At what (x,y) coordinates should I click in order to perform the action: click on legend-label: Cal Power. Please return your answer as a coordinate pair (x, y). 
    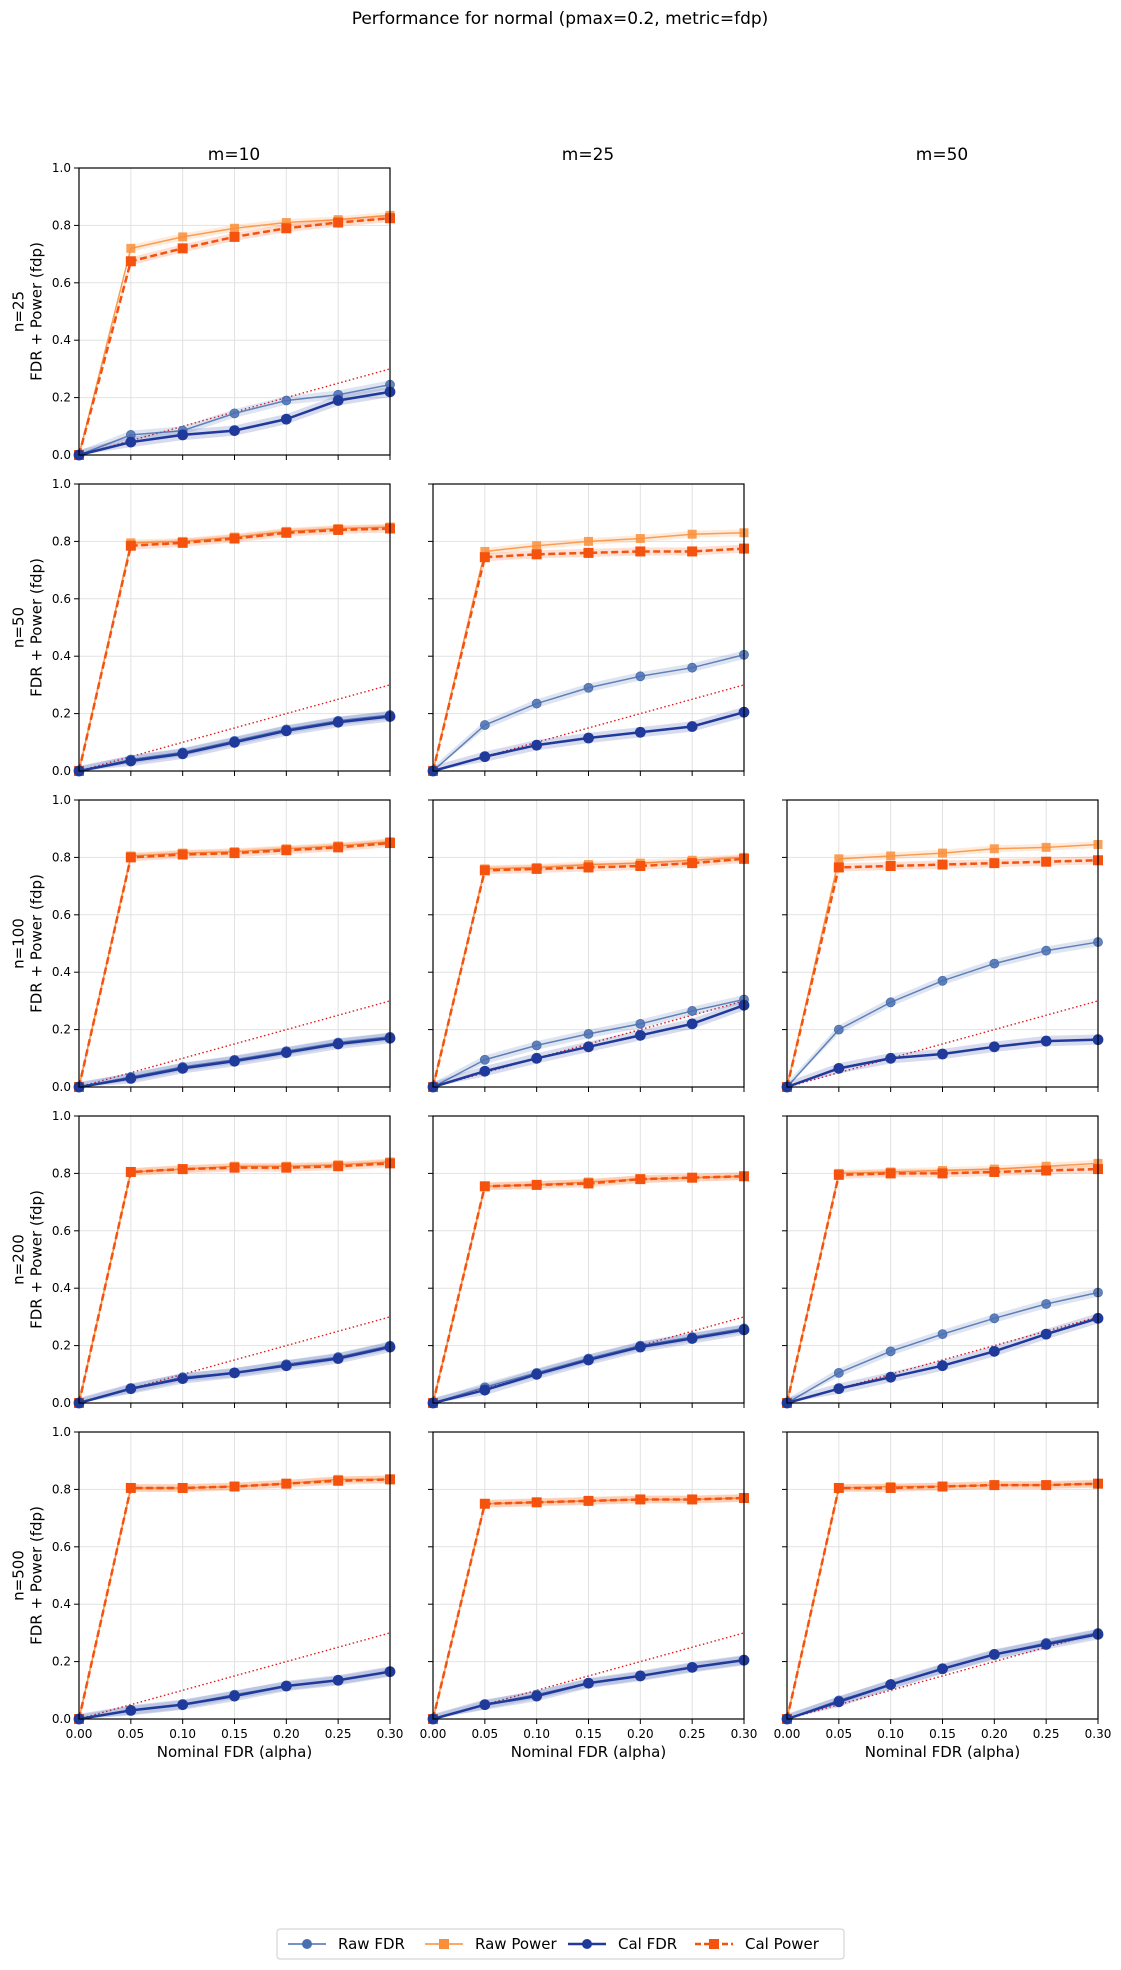
    Looking at the image, I should click on (782, 1944).